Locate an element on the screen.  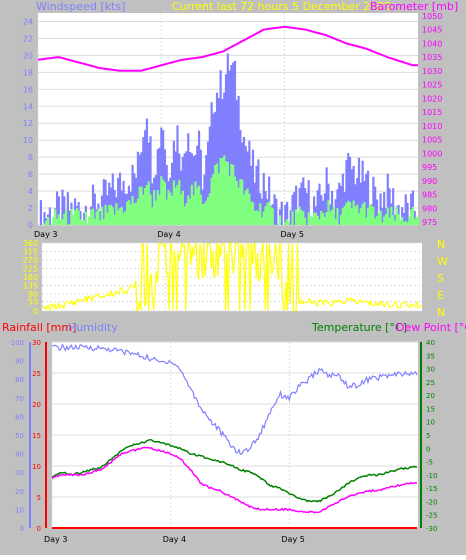
compass-label: W is located at coordinates (442, 261).